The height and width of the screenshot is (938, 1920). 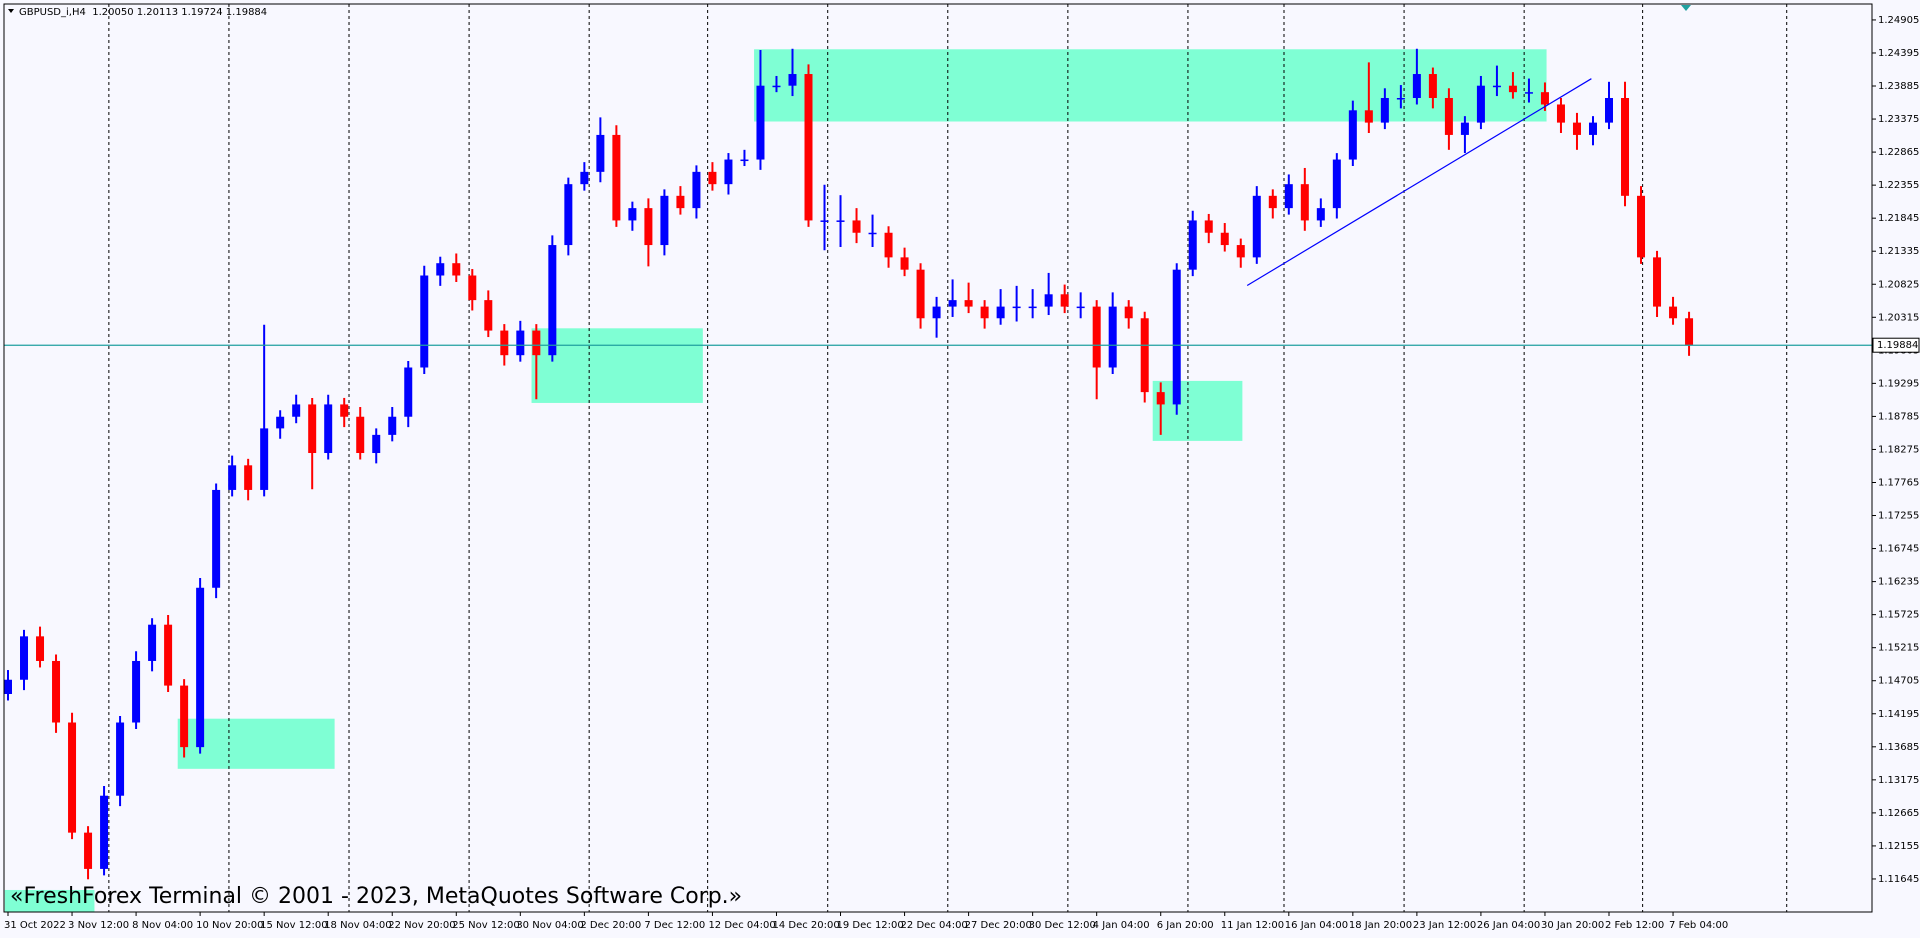 What do you see at coordinates (870, 925) in the screenshot?
I see `x-tick-label: 19 Dec 12:00` at bounding box center [870, 925].